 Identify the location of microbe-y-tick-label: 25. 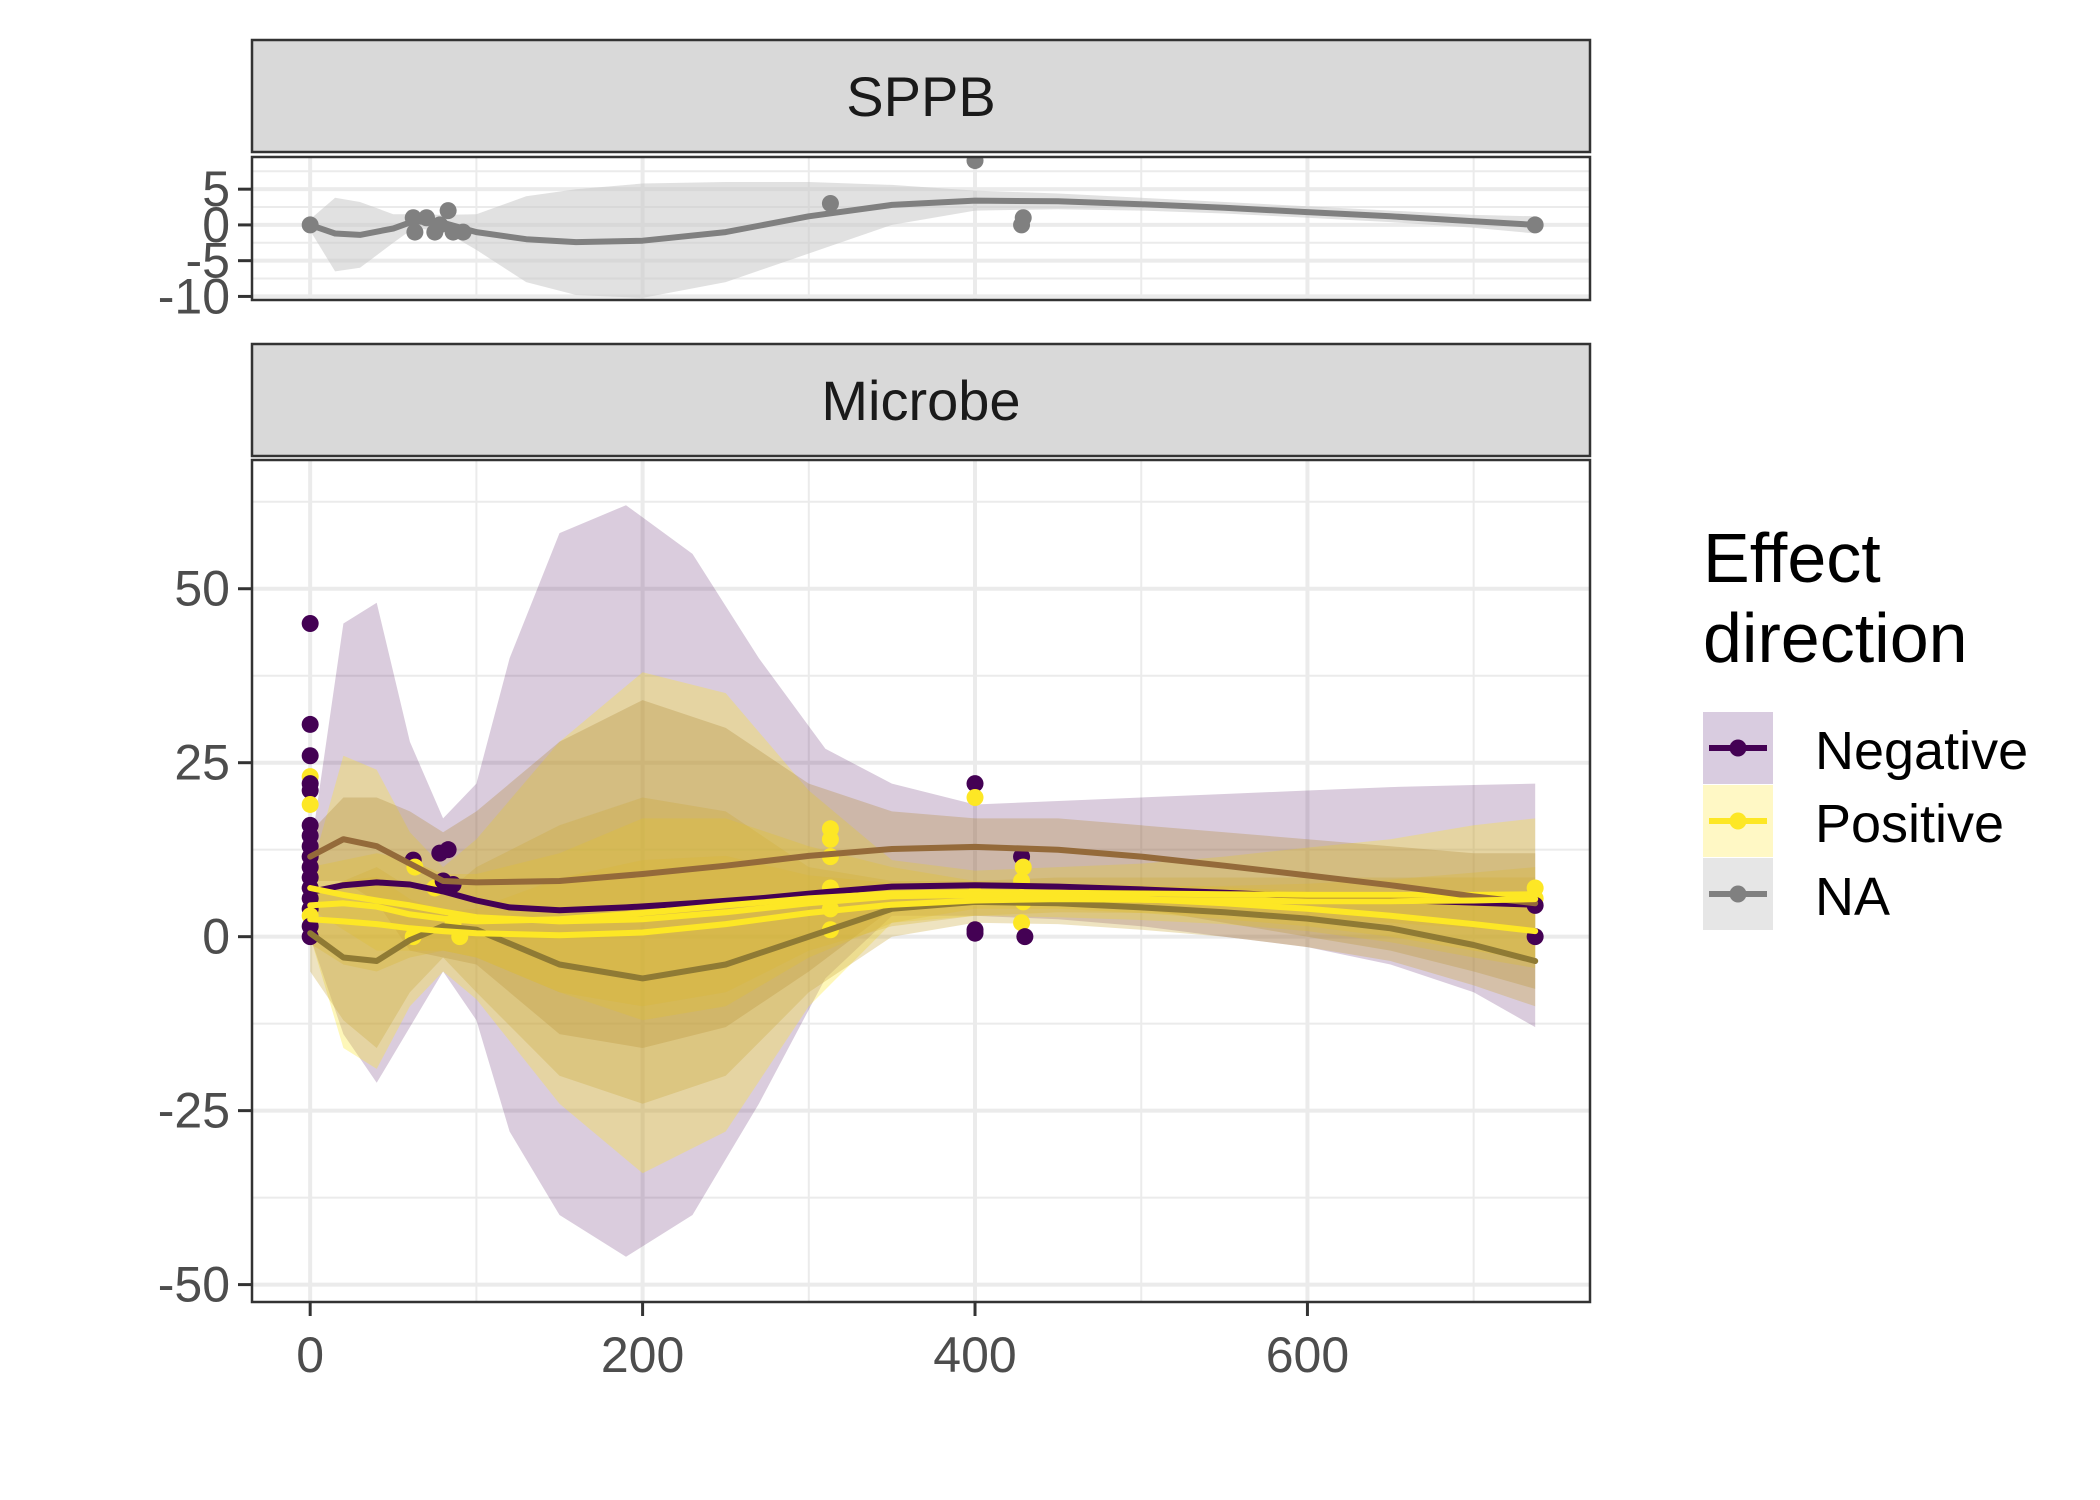
(202, 763).